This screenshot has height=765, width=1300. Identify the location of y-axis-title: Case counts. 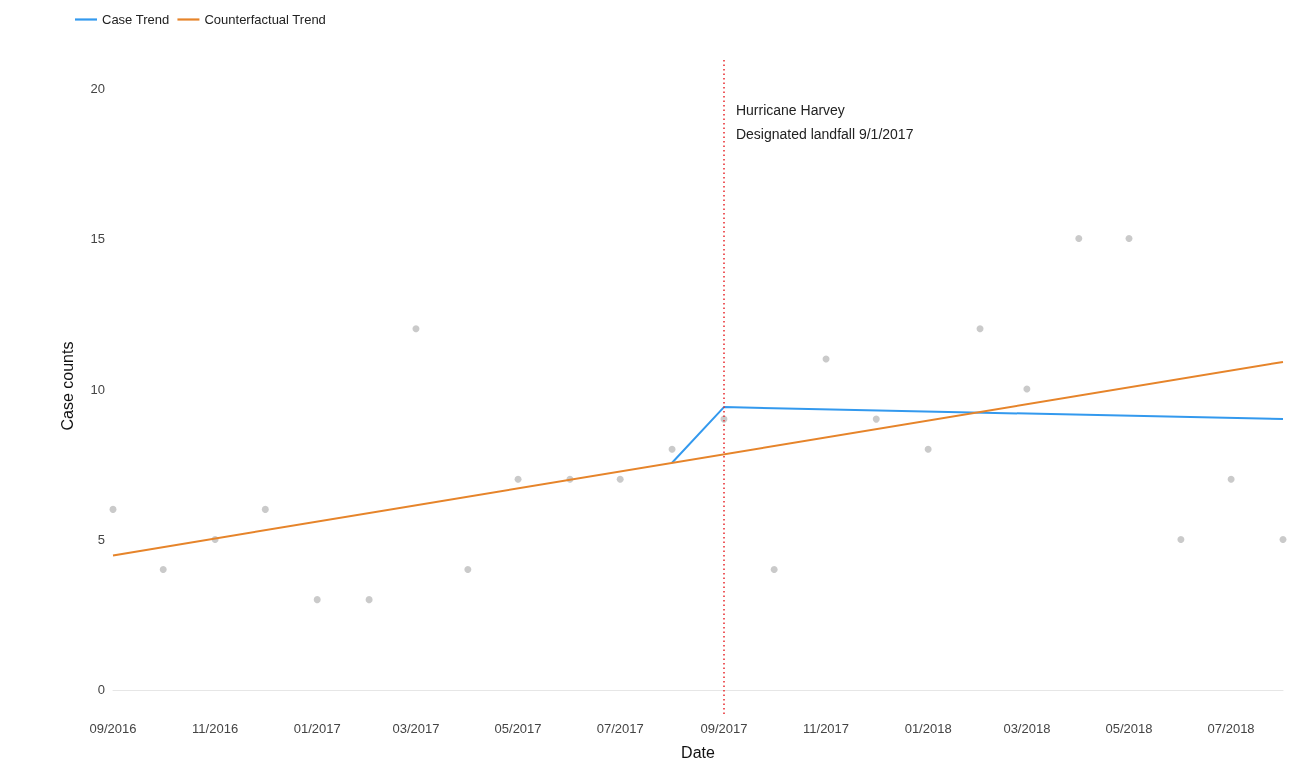
(67, 386).